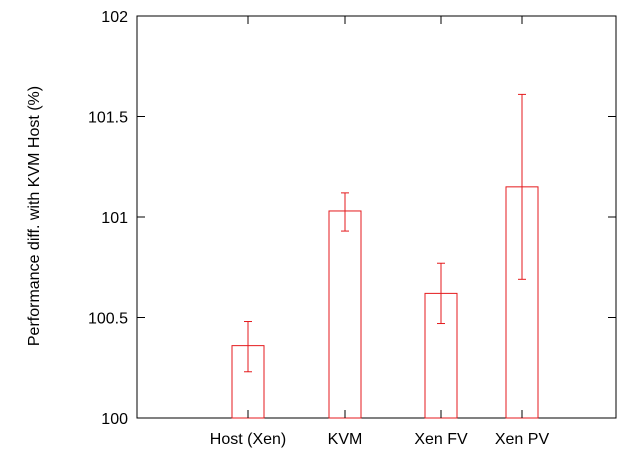  Describe the element at coordinates (441, 439) in the screenshot. I see `x-tick-label: Xen FV` at that location.